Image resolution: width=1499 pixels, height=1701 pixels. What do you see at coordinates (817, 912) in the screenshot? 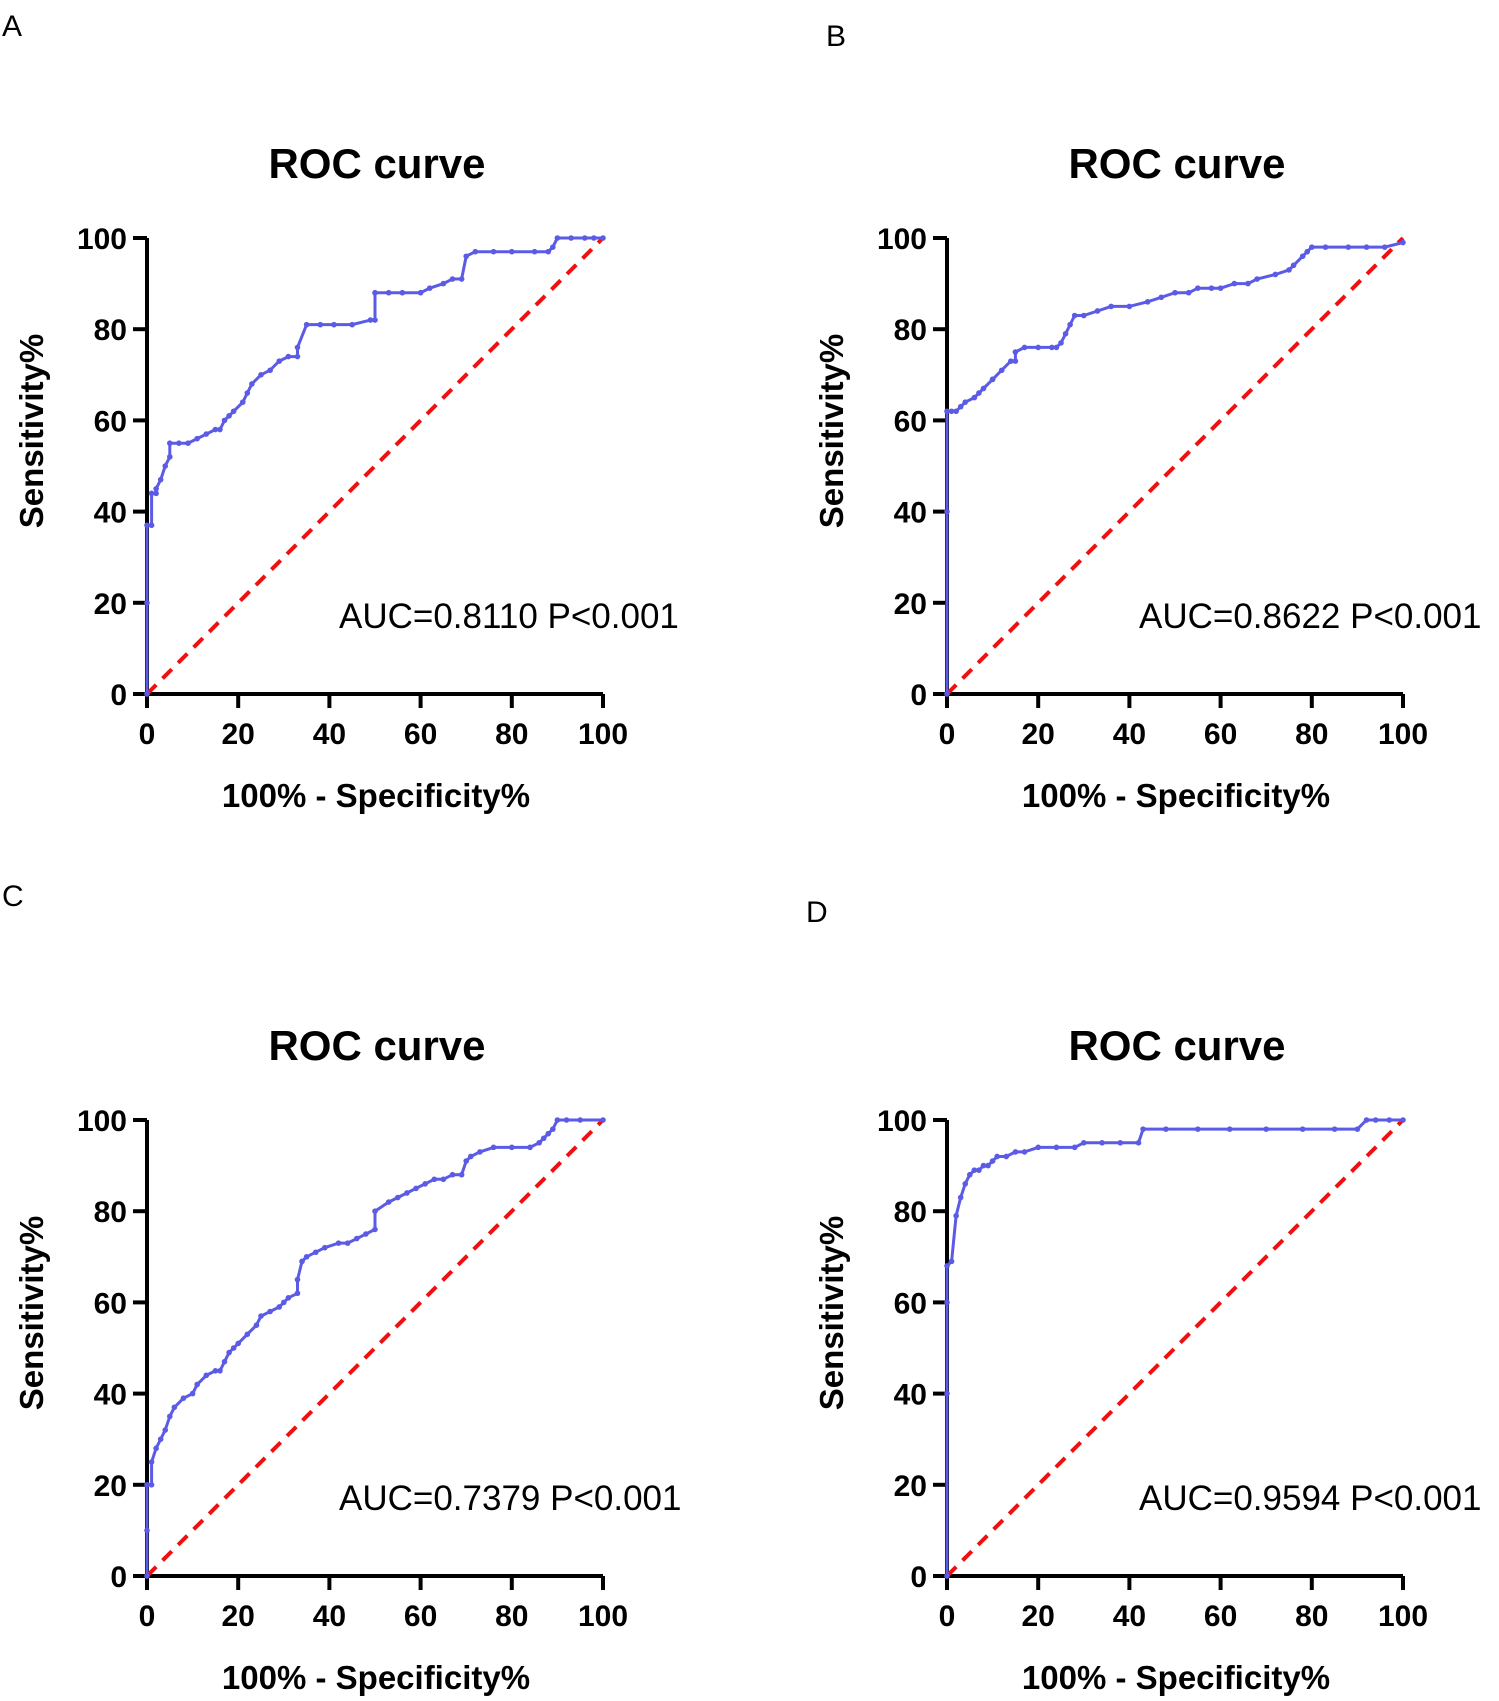
I see `panel-letter: D` at bounding box center [817, 912].